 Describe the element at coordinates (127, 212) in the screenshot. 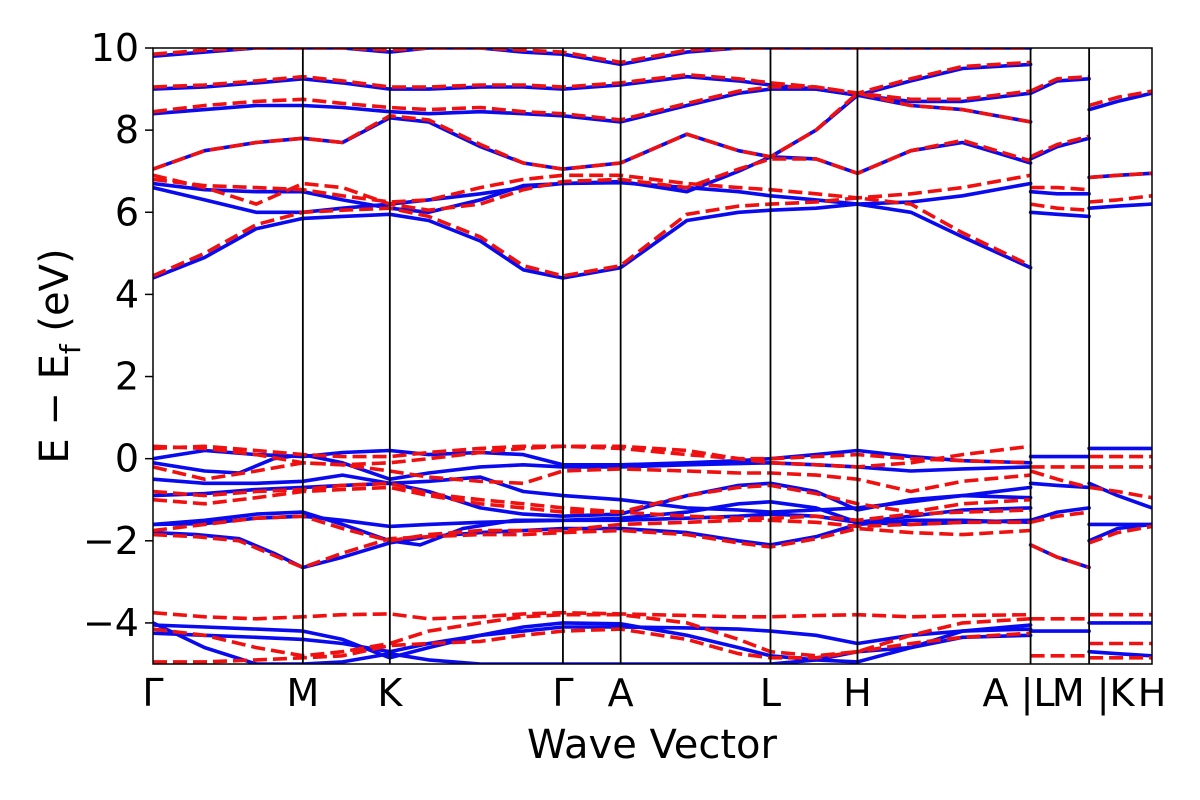

I see `y-tick-label-6: 6` at that location.